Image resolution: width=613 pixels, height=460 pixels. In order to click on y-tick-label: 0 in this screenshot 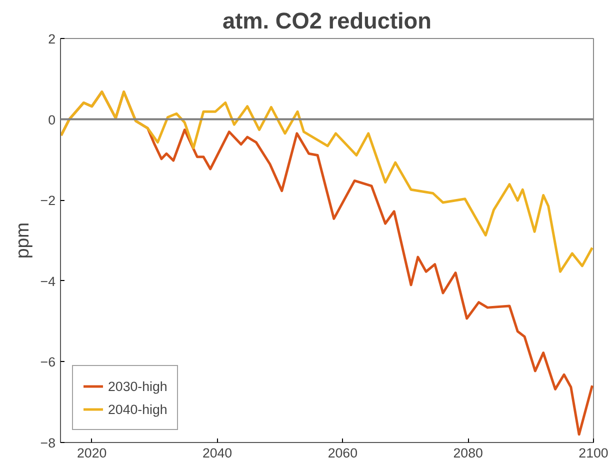, I will do `click(52, 120)`.